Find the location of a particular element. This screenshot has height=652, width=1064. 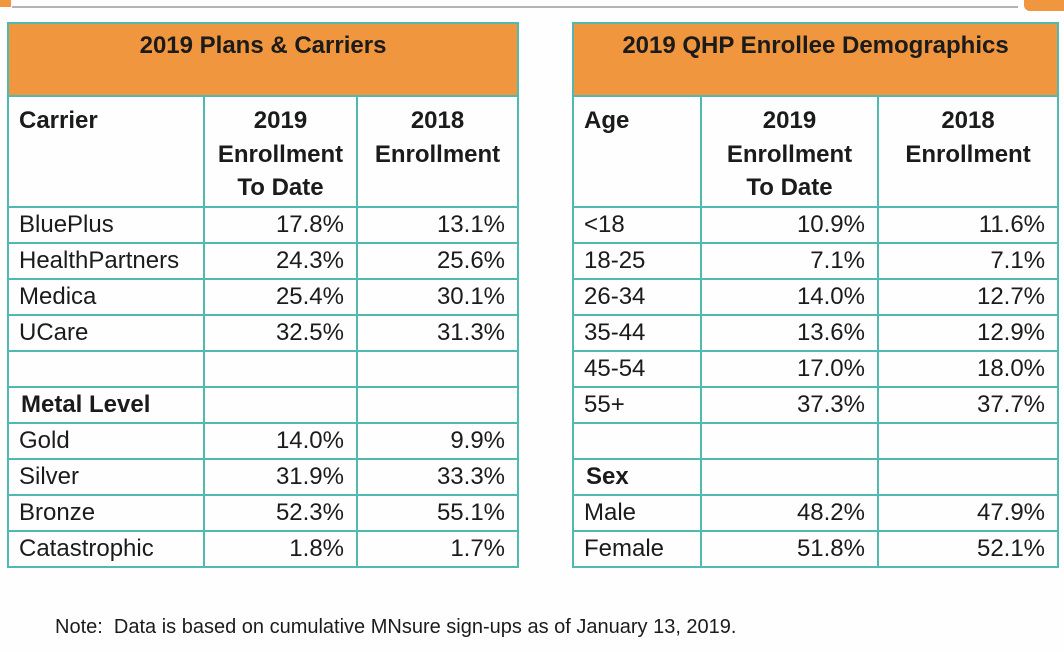

table-row: 26-34 14.0% 12.7% is located at coordinates (816, 297).